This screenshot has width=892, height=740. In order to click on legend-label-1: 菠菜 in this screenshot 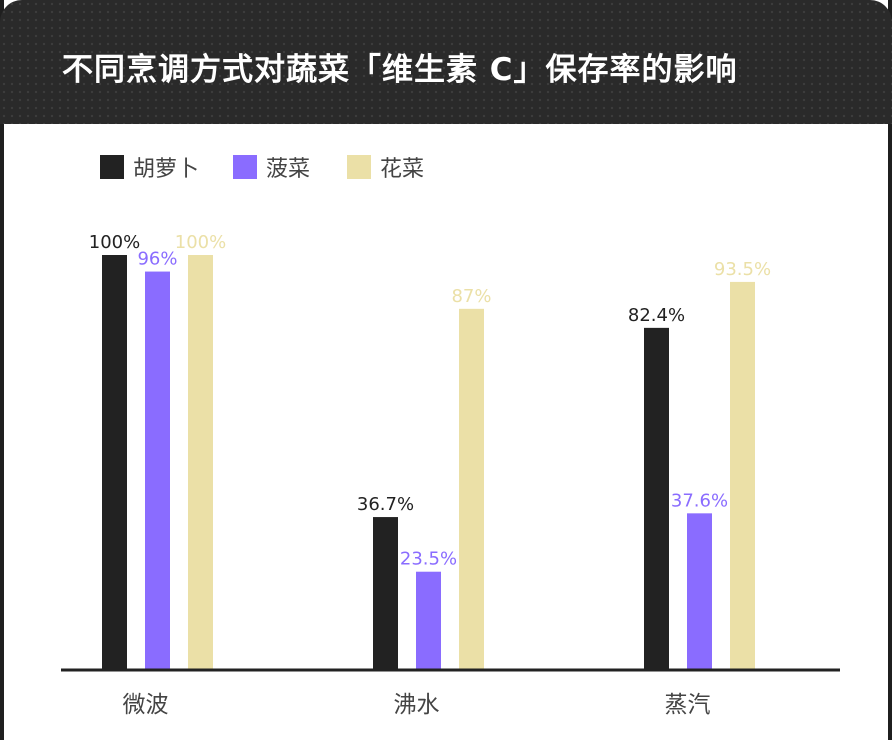, I will do `click(288, 169)`.